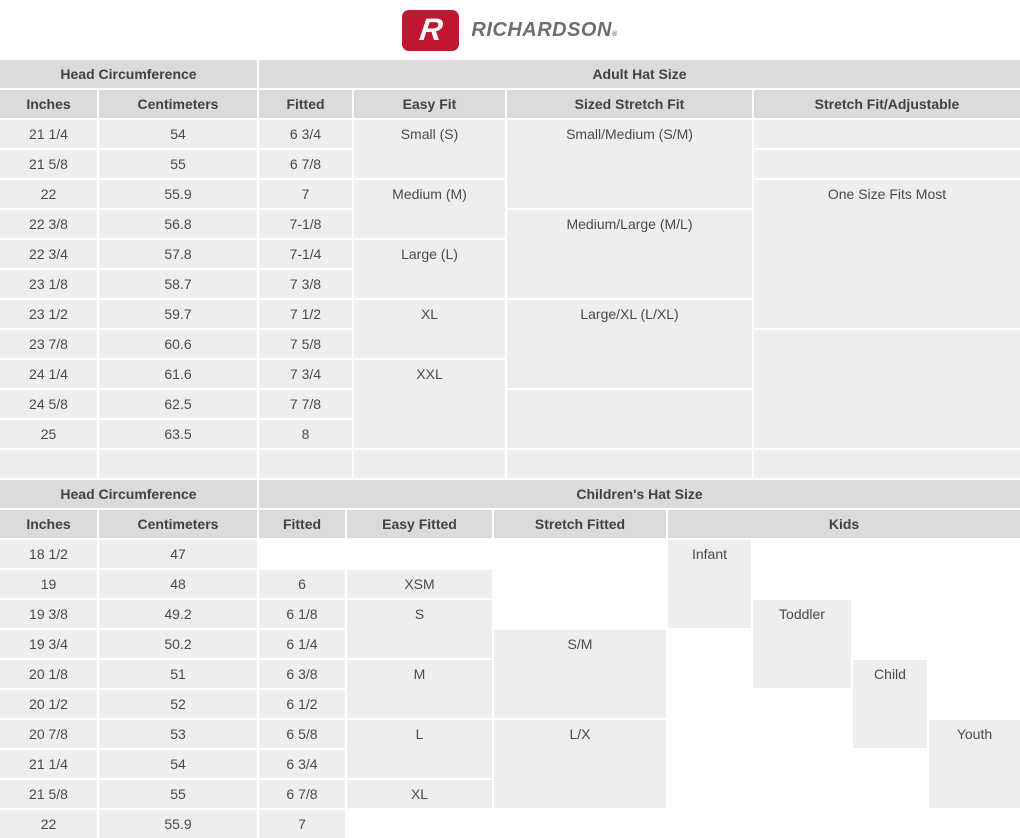 Image resolution: width=1020 pixels, height=838 pixels. Describe the element at coordinates (429, 149) in the screenshot. I see `size-cell: Small (S)` at that location.